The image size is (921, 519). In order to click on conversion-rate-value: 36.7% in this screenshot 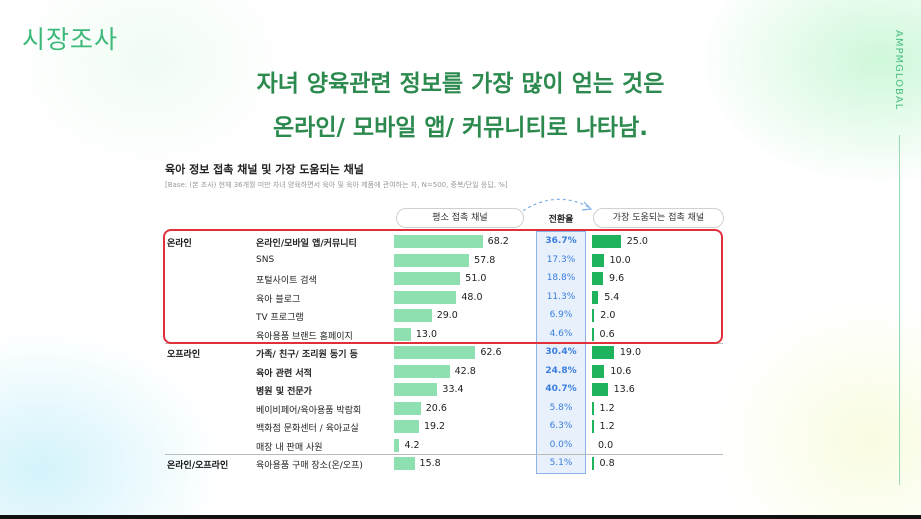, I will do `click(561, 241)`.